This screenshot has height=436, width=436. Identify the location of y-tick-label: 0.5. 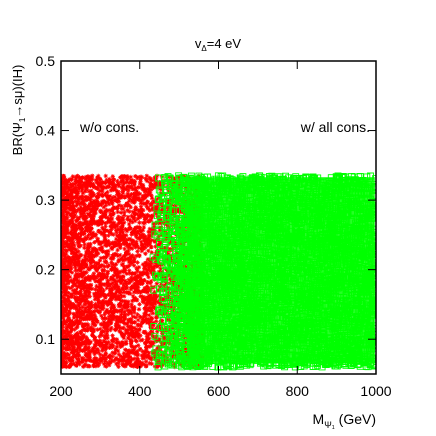
(46, 61).